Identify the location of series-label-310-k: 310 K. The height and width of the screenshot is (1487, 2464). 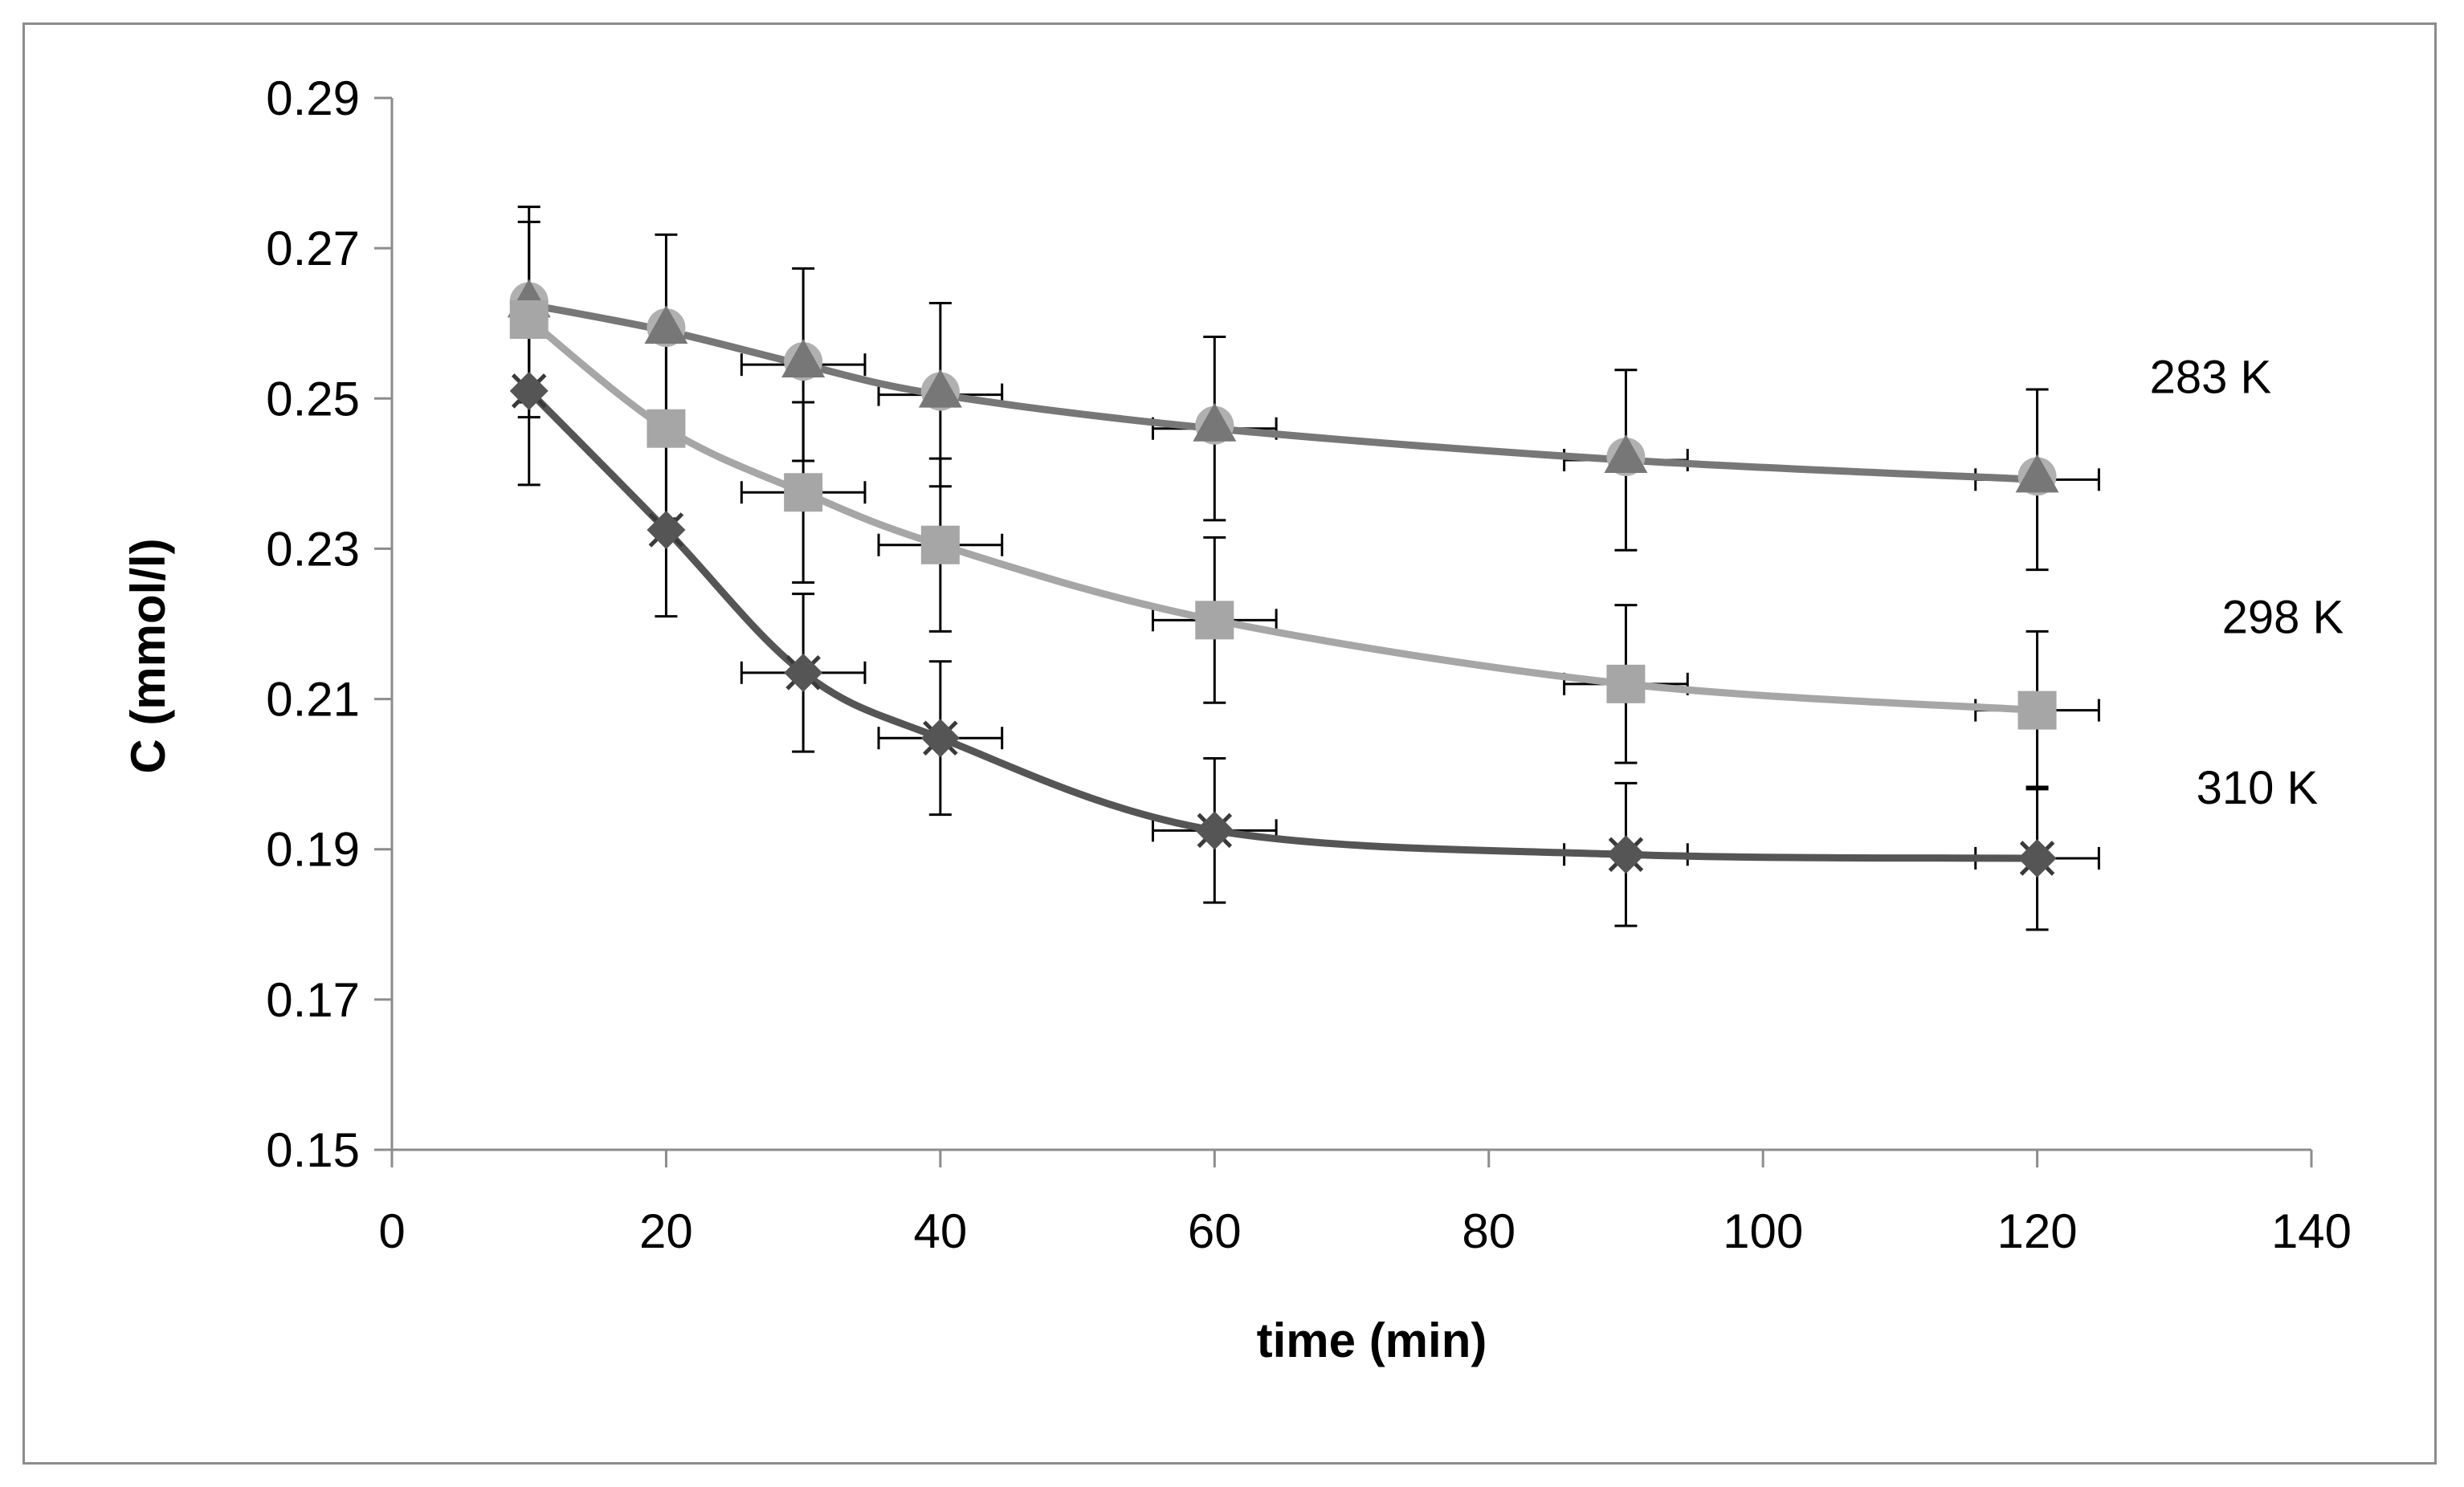
(2258, 788).